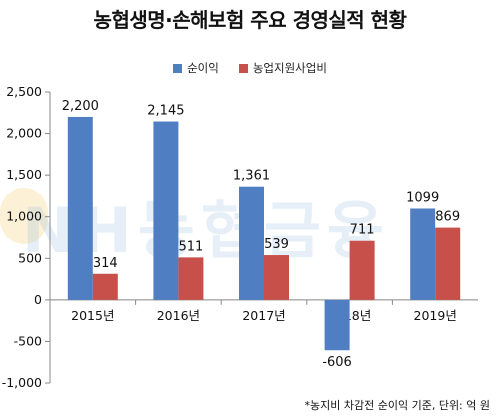 The height and width of the screenshot is (419, 500). Describe the element at coordinates (105, 263) in the screenshot. I see `data-label-series-2: 314` at that location.